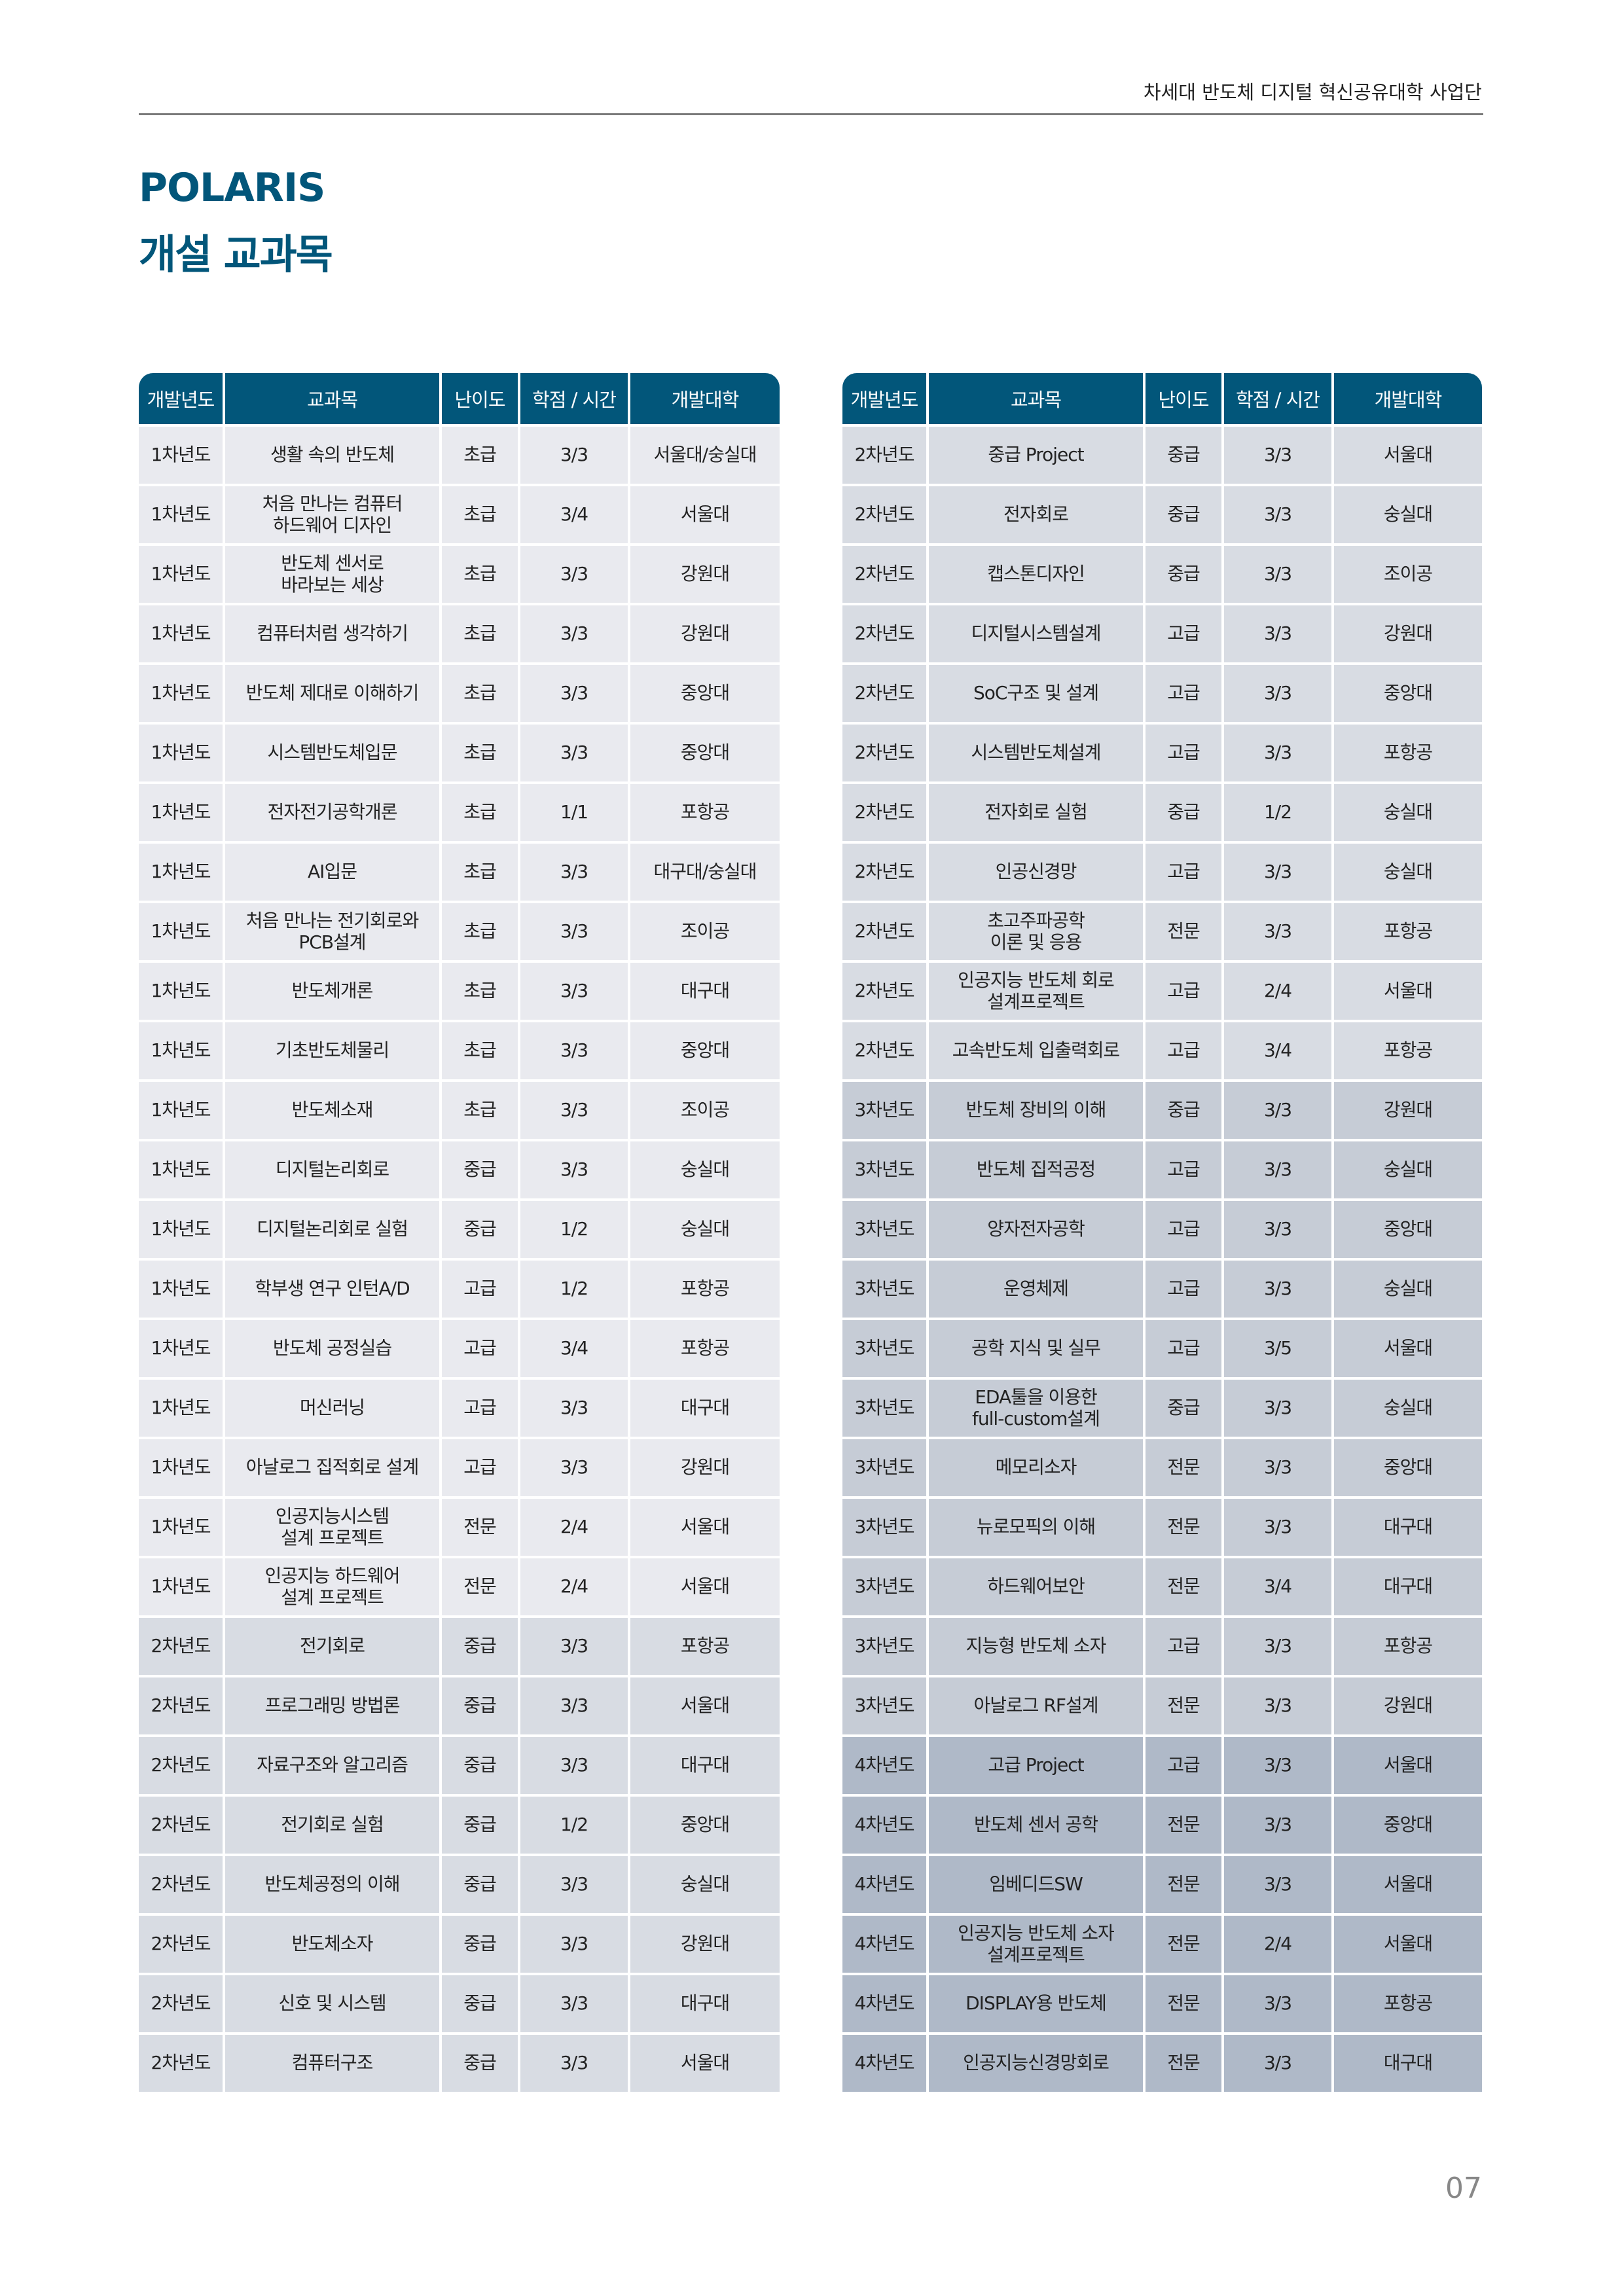  What do you see at coordinates (459, 2004) in the screenshot?
I see `table-row: 2차년도 신호 및 시스템 중급 3/3 대구대` at bounding box center [459, 2004].